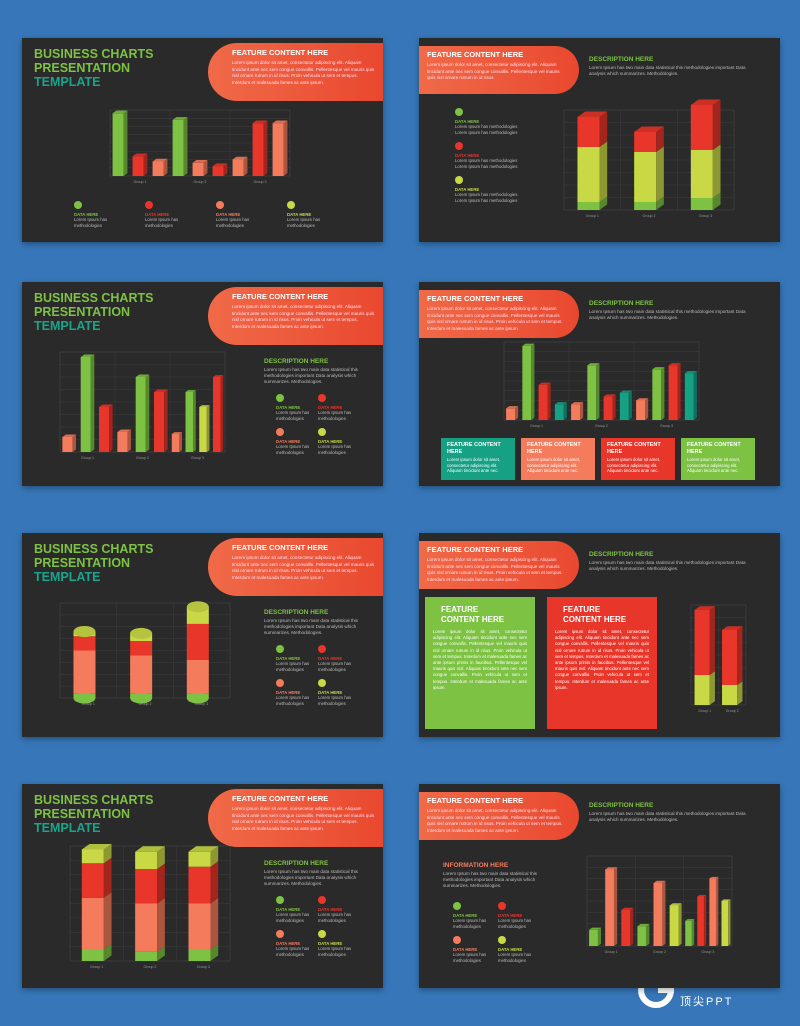 The height and width of the screenshot is (1026, 800). What do you see at coordinates (296, 612) in the screenshot?
I see `description-heading: DESCRIPTION HERE` at bounding box center [296, 612].